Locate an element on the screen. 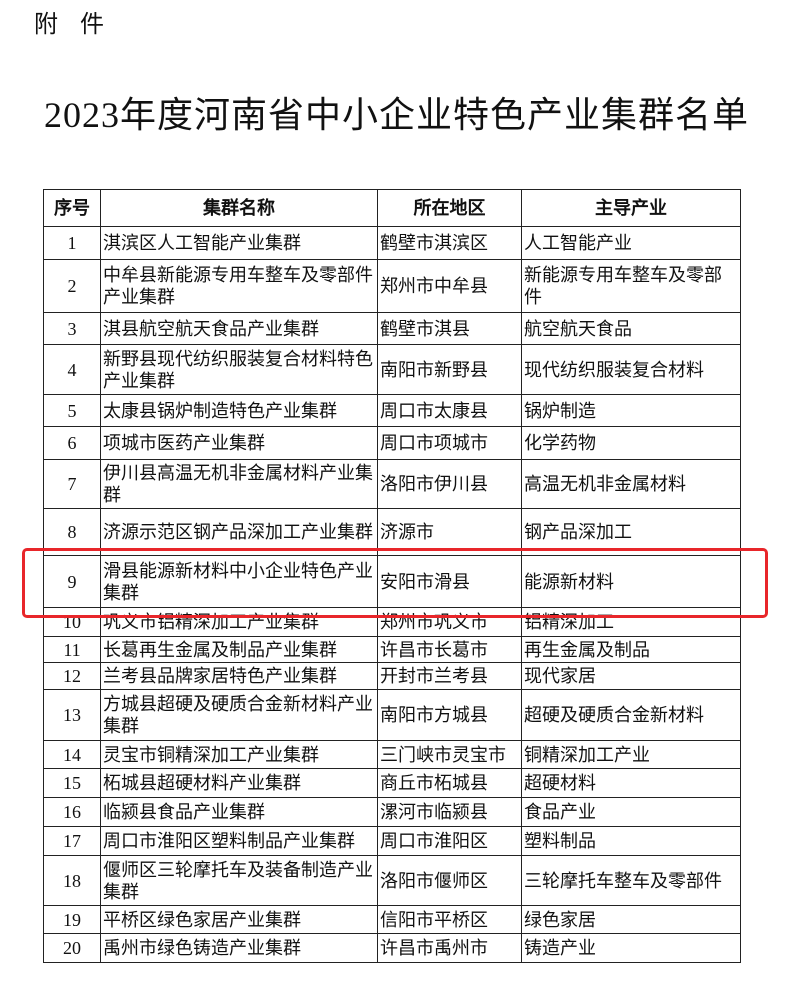 This screenshot has width=793, height=998. header-index: 序号 is located at coordinates (72, 208).